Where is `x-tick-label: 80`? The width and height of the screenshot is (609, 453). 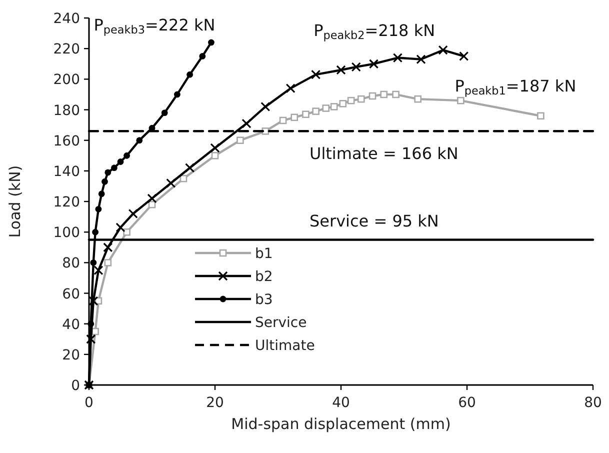
x-tick-label: 80 is located at coordinates (593, 403).